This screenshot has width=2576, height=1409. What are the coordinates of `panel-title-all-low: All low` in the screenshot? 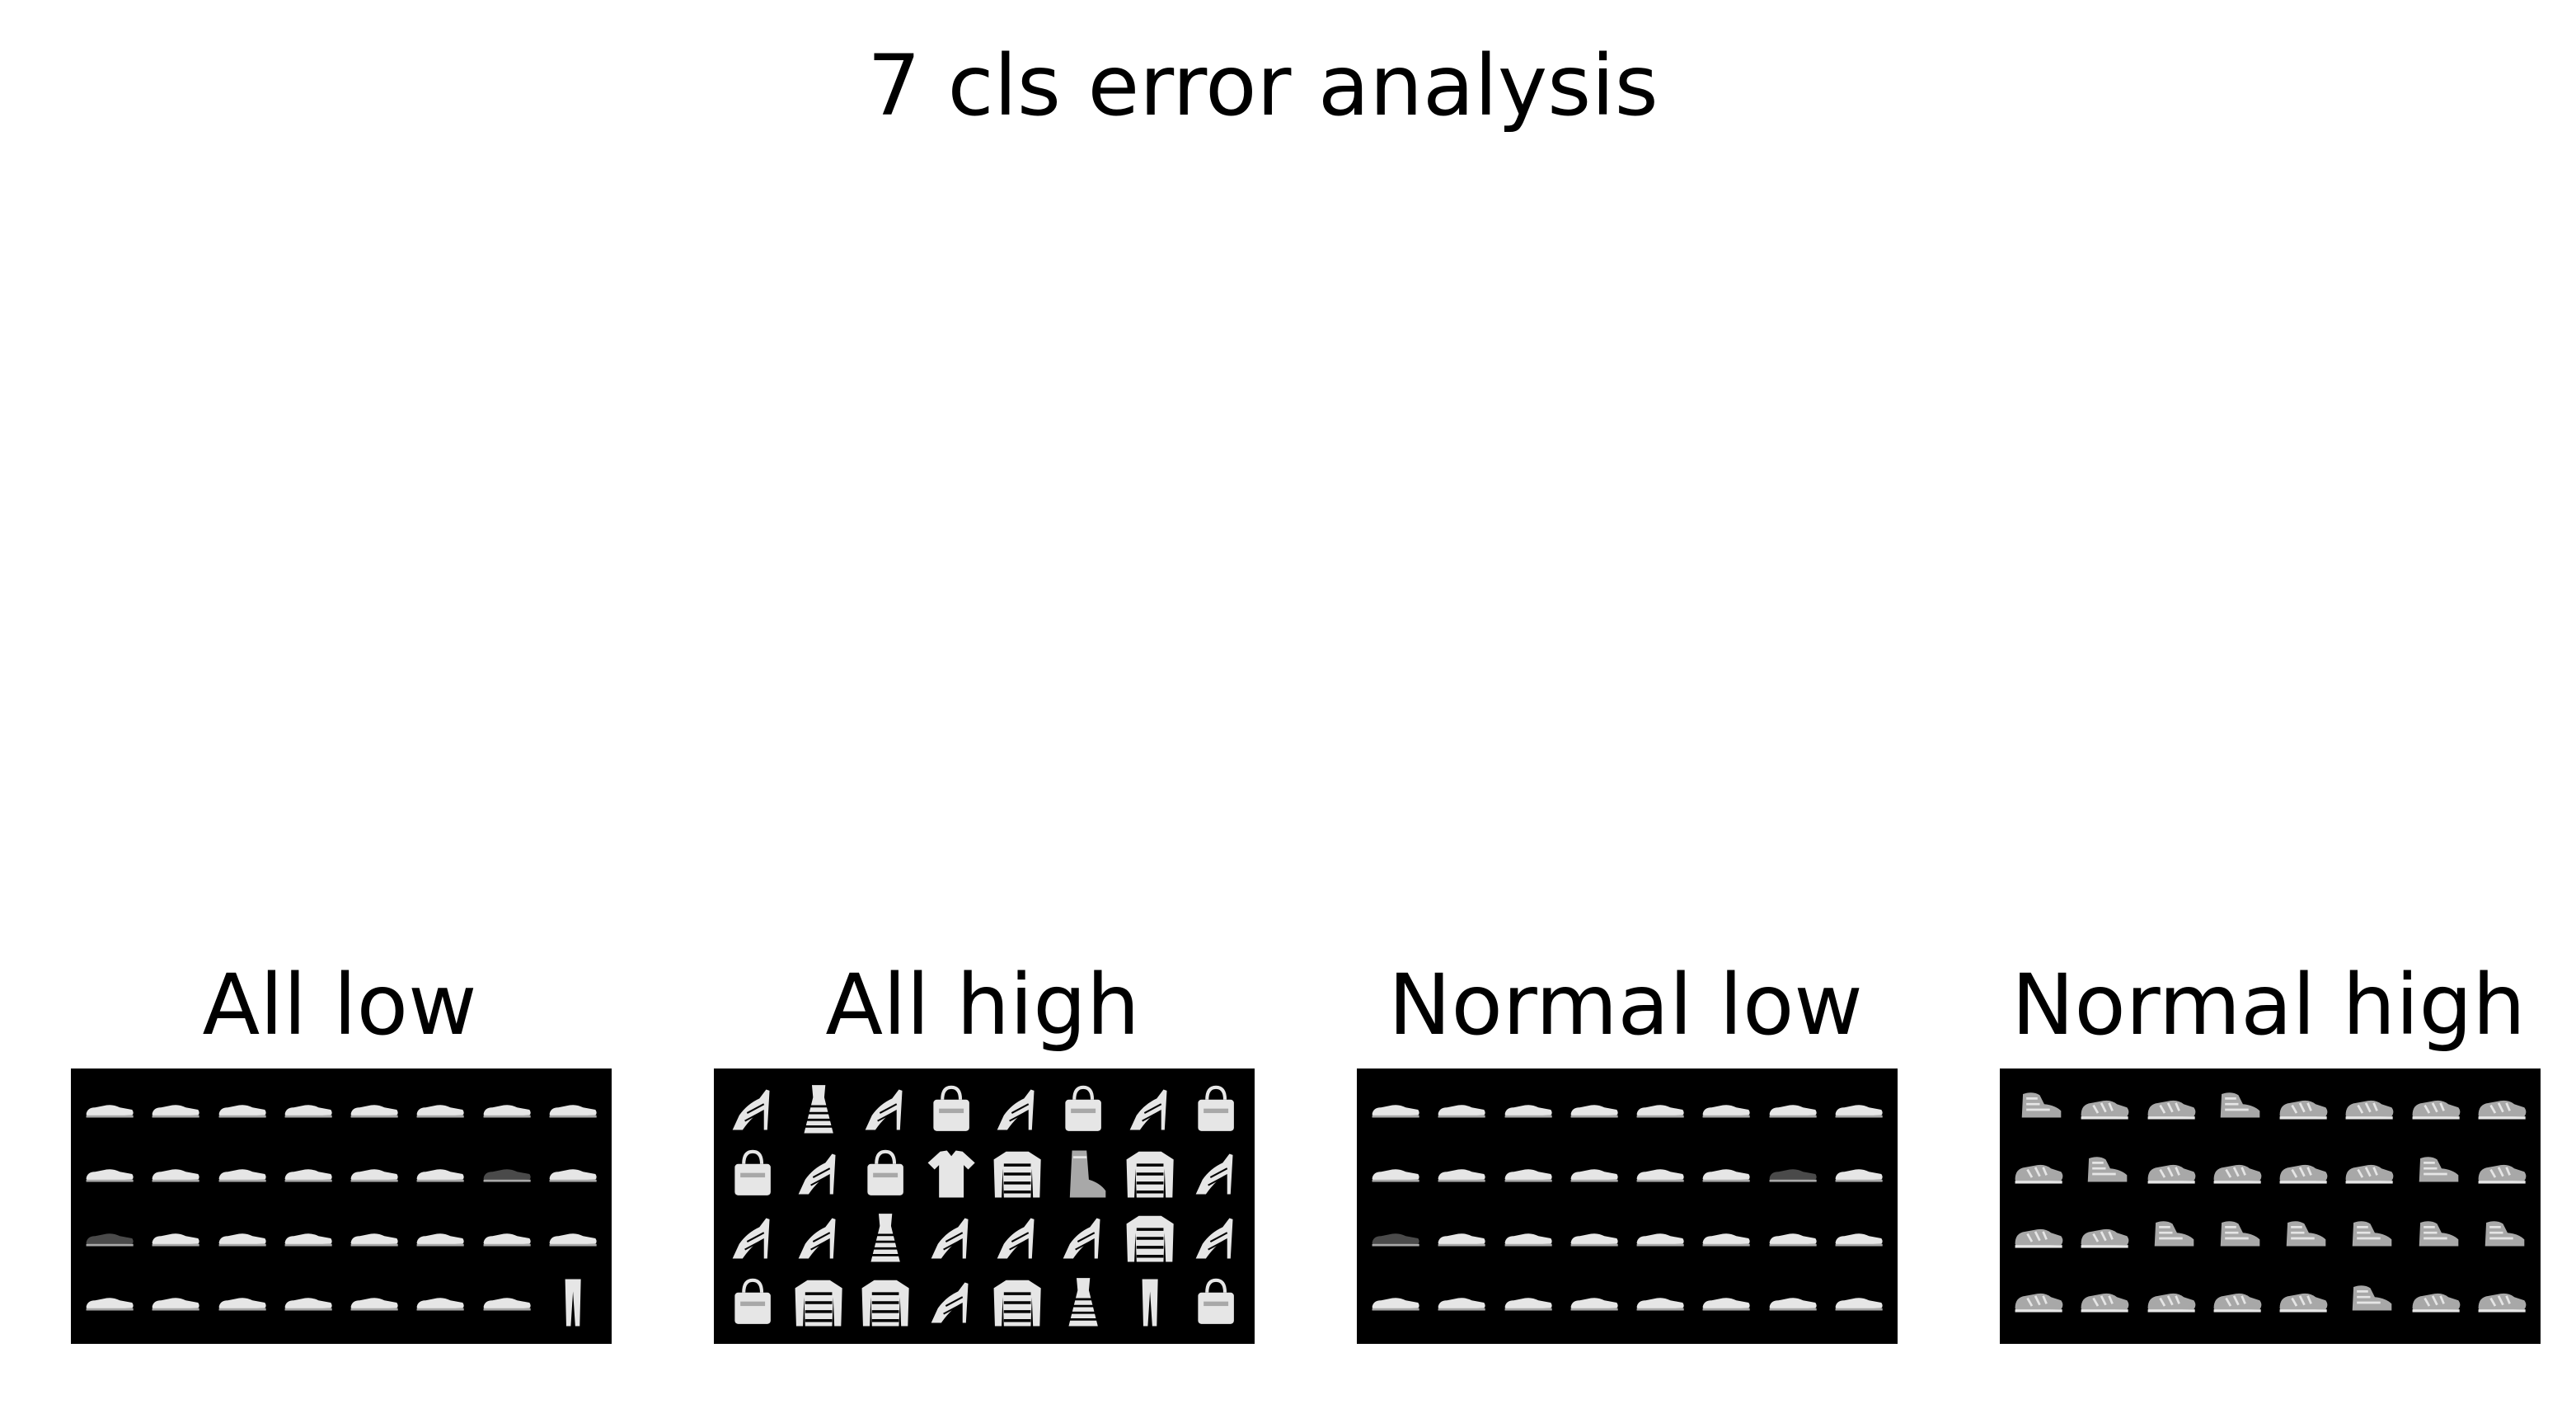 It's located at (339, 1005).